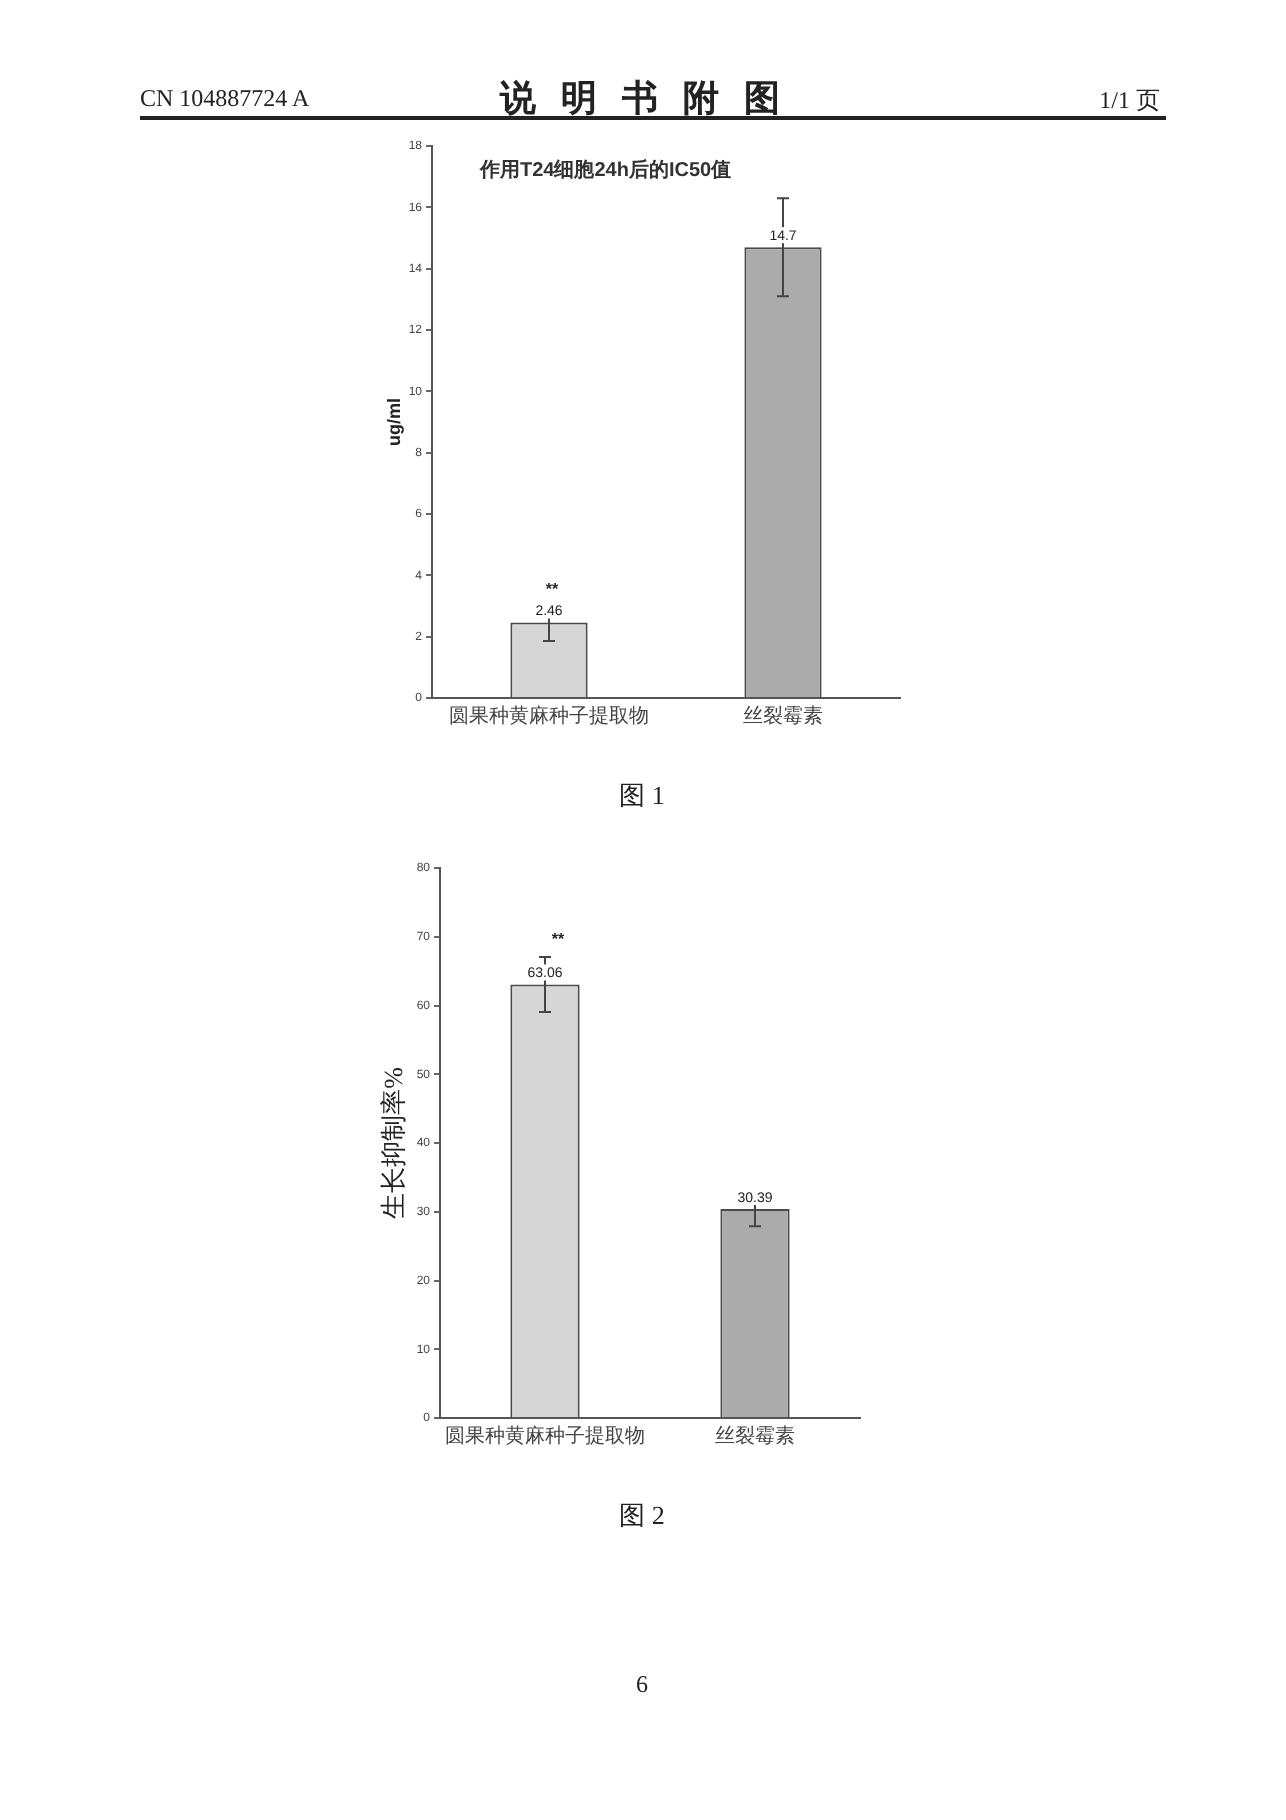 This screenshot has width=1286, height=1820. Describe the element at coordinates (393, 1142) in the screenshot. I see `y-axis-title: 生长抑制率%` at that location.